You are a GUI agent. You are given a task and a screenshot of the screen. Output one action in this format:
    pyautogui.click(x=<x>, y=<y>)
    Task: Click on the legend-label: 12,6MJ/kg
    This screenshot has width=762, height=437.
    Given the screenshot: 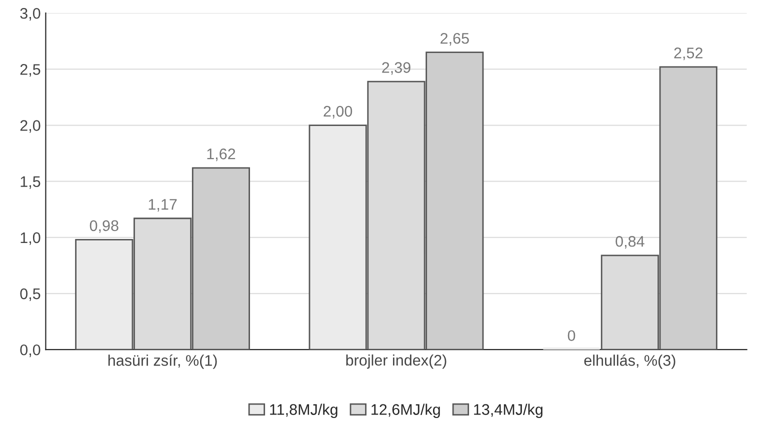 What is the action you would take?
    pyautogui.click(x=406, y=411)
    